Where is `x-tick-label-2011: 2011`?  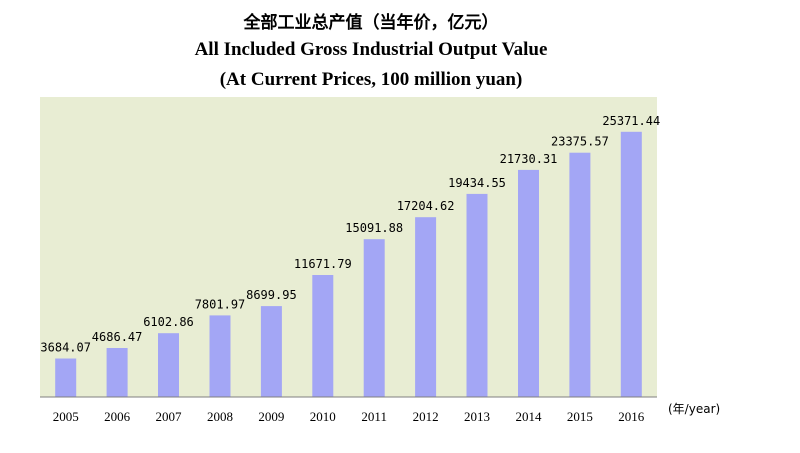
x-tick-label-2011: 2011 is located at coordinates (374, 416).